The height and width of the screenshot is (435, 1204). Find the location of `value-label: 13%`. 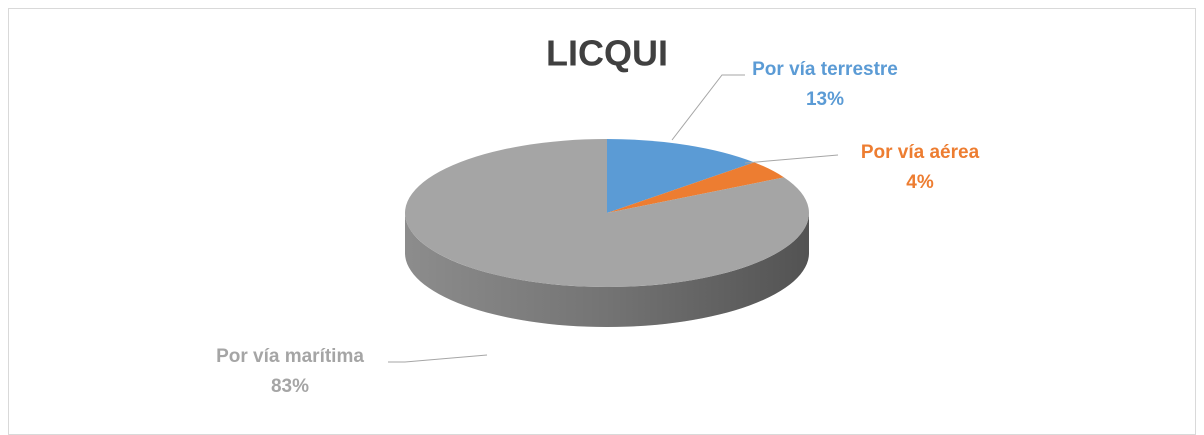

value-label: 13% is located at coordinates (825, 99).